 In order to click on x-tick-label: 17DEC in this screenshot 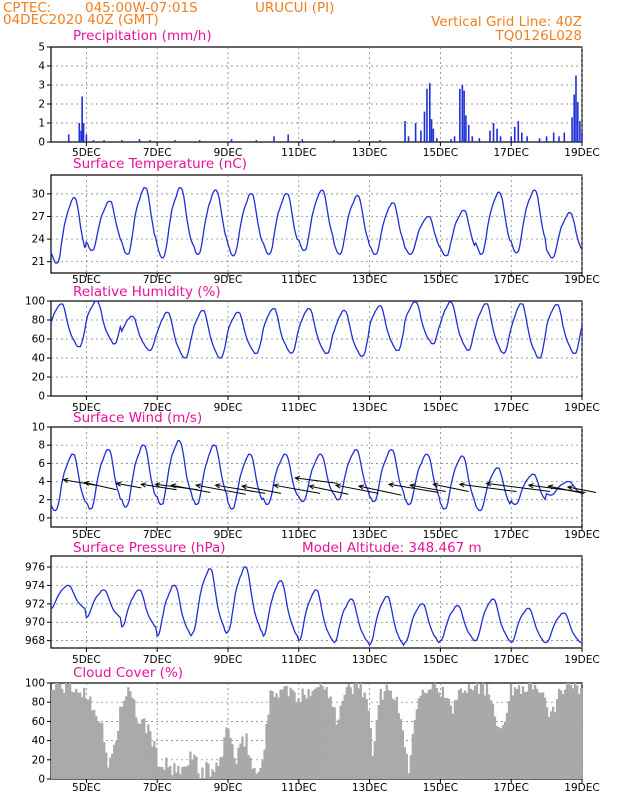, I will do `click(510, 535)`.